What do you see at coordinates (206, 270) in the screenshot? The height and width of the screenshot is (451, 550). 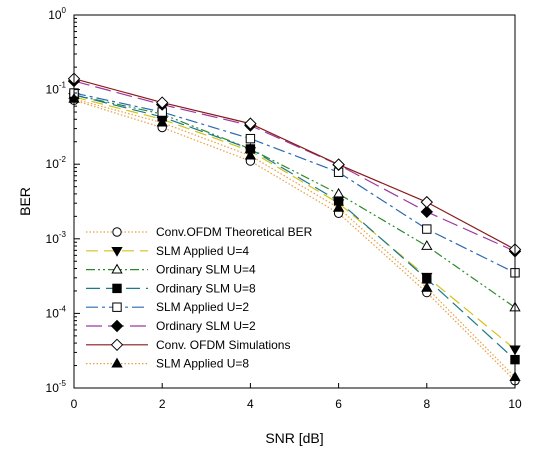 I see `legend-label: Ordinary SLM U=4` at bounding box center [206, 270].